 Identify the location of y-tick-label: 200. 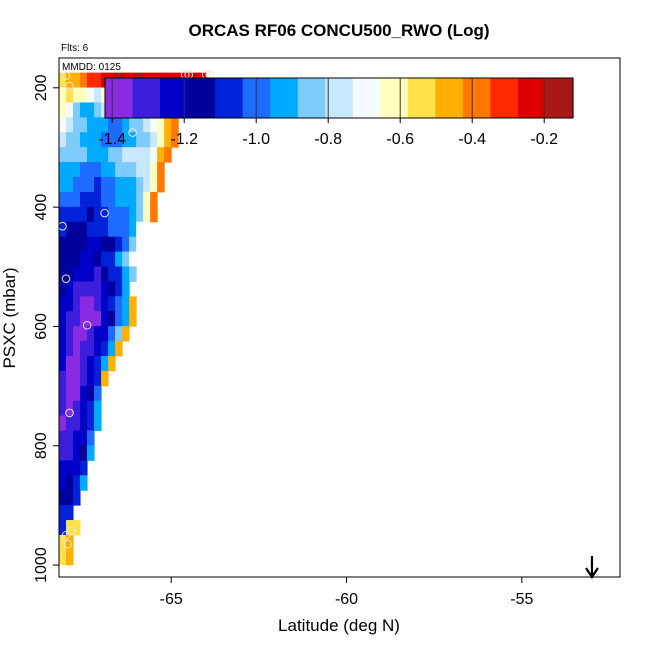
(41, 87).